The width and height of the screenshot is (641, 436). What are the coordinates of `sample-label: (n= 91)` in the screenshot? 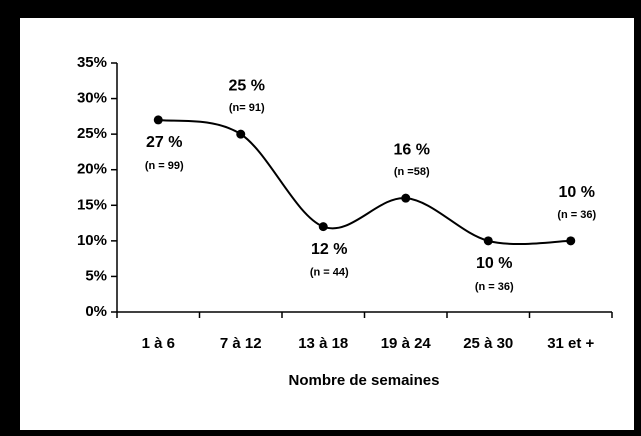 It's located at (247, 108).